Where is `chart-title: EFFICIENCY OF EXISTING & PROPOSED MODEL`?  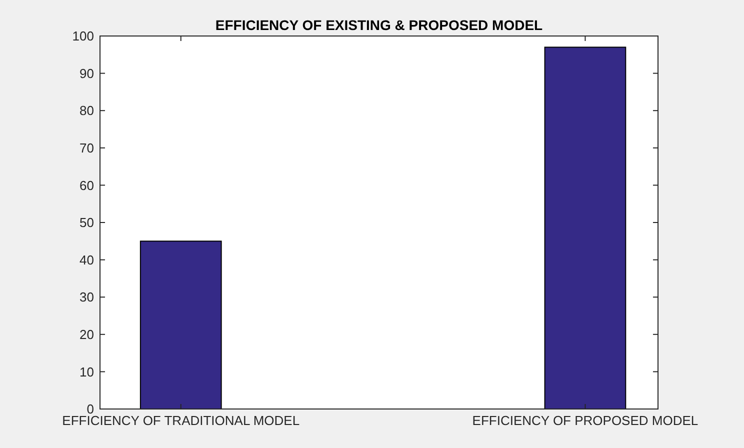
chart-title: EFFICIENCY OF EXISTING & PROPOSED MODEL is located at coordinates (379, 25).